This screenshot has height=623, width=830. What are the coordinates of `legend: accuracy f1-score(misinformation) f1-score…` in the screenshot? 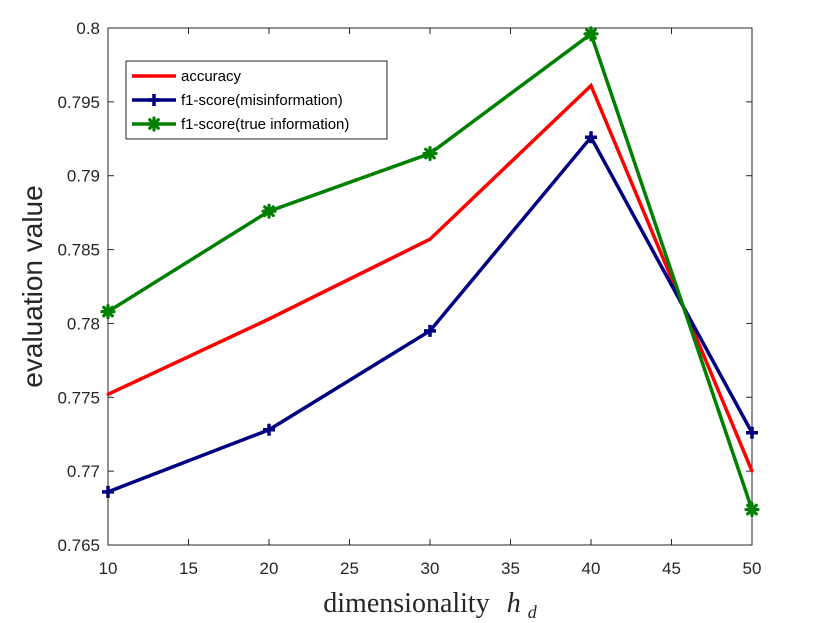 It's located at (256, 100).